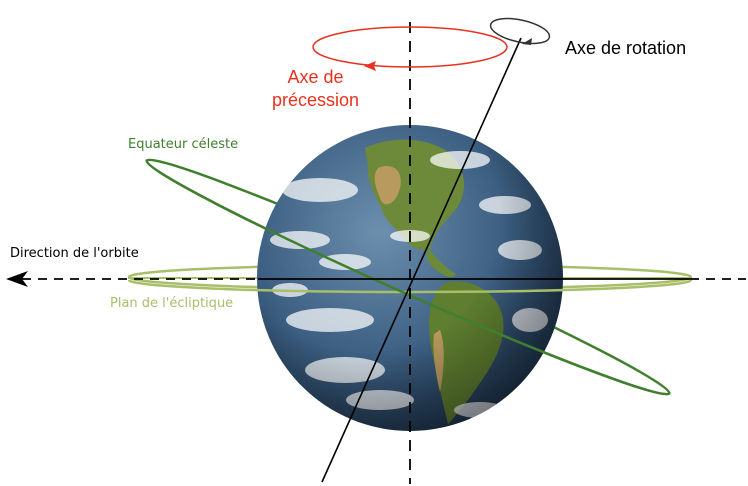  I want to click on precession-axis-label-line2: précession, so click(316, 100).